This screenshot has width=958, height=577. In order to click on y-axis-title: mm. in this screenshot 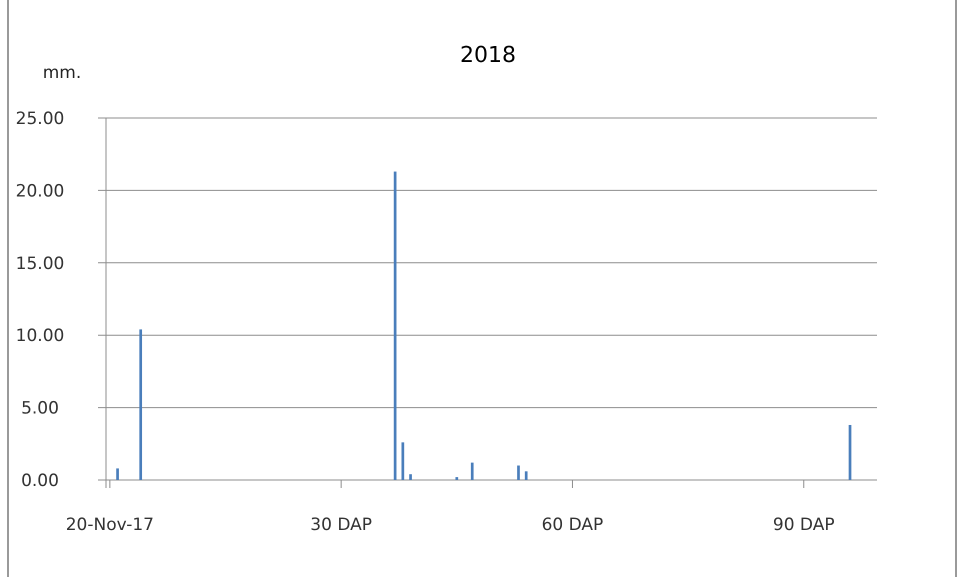, I will do `click(62, 73)`.